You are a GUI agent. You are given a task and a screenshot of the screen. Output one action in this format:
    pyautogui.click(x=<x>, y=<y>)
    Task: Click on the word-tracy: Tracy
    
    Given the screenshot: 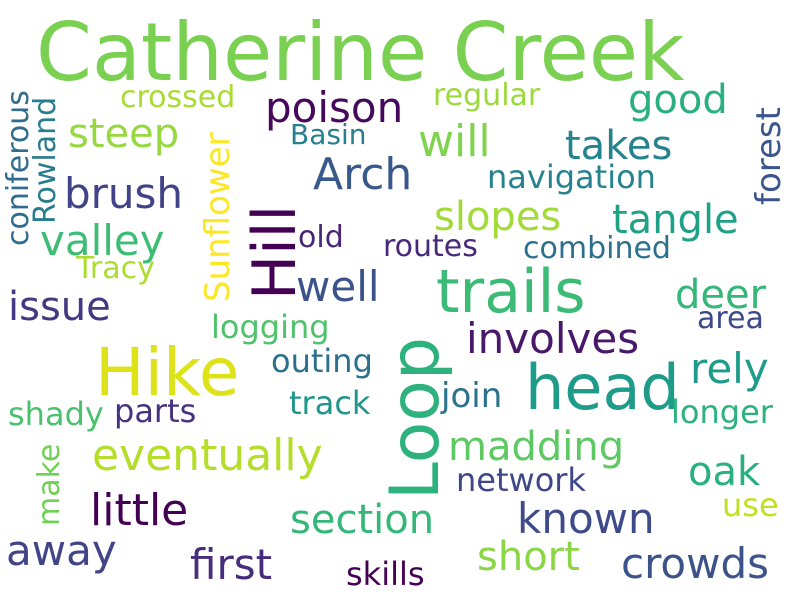 What is the action you would take?
    pyautogui.click(x=115, y=268)
    